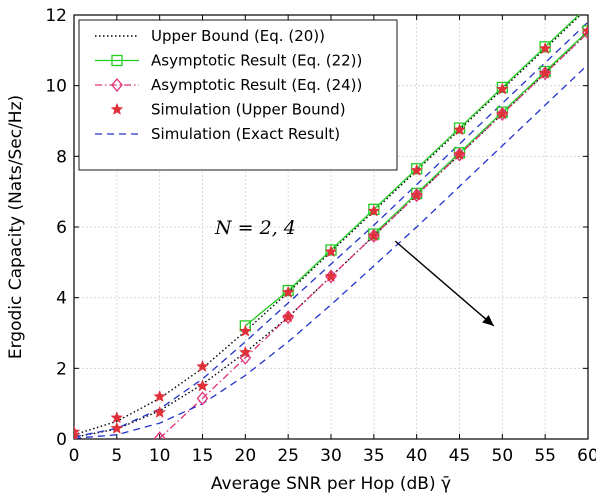 This screenshot has width=596, height=497. I want to click on annotation: N = 2, 4, so click(354, 272).